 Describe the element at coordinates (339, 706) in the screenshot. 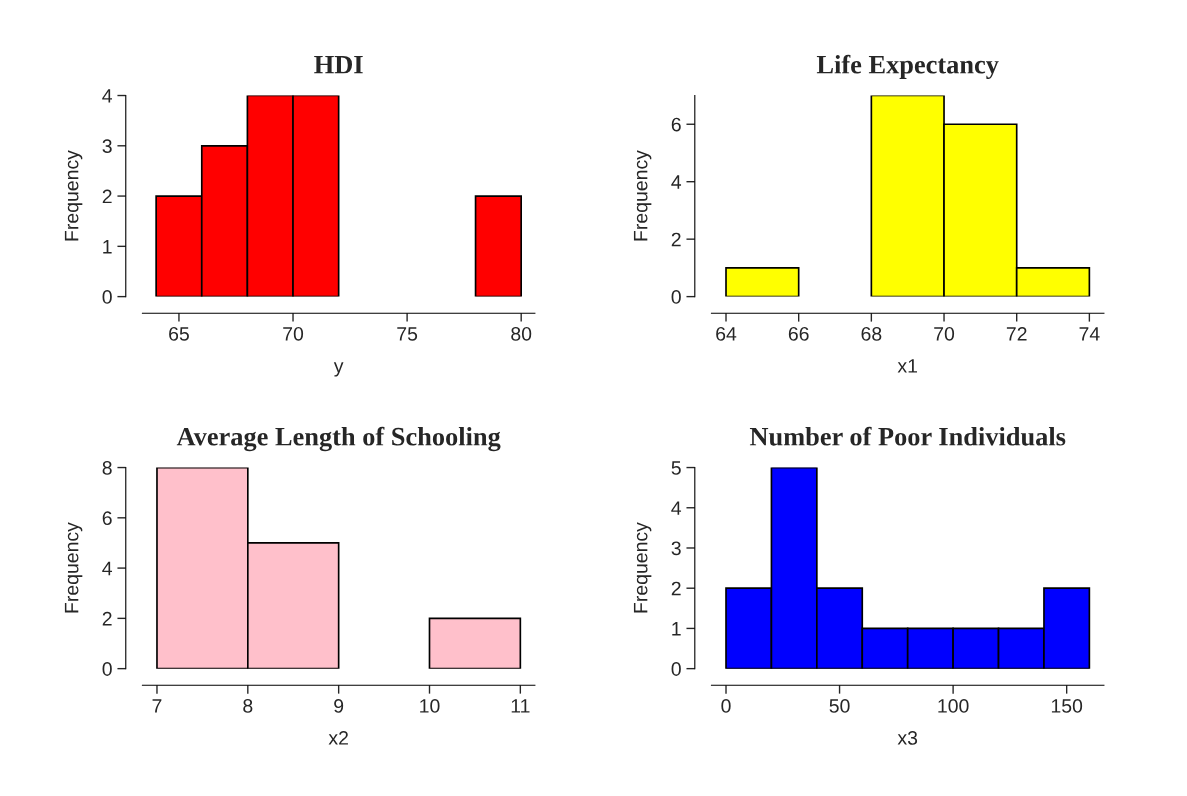

I see `x-tick-label: 9` at that location.